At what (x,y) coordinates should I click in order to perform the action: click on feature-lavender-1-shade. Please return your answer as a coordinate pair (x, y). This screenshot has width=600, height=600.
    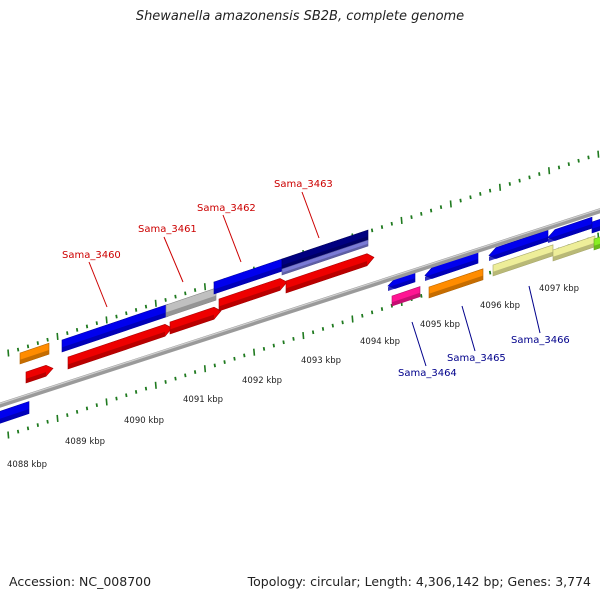
    Looking at the image, I should click on (325, 259).